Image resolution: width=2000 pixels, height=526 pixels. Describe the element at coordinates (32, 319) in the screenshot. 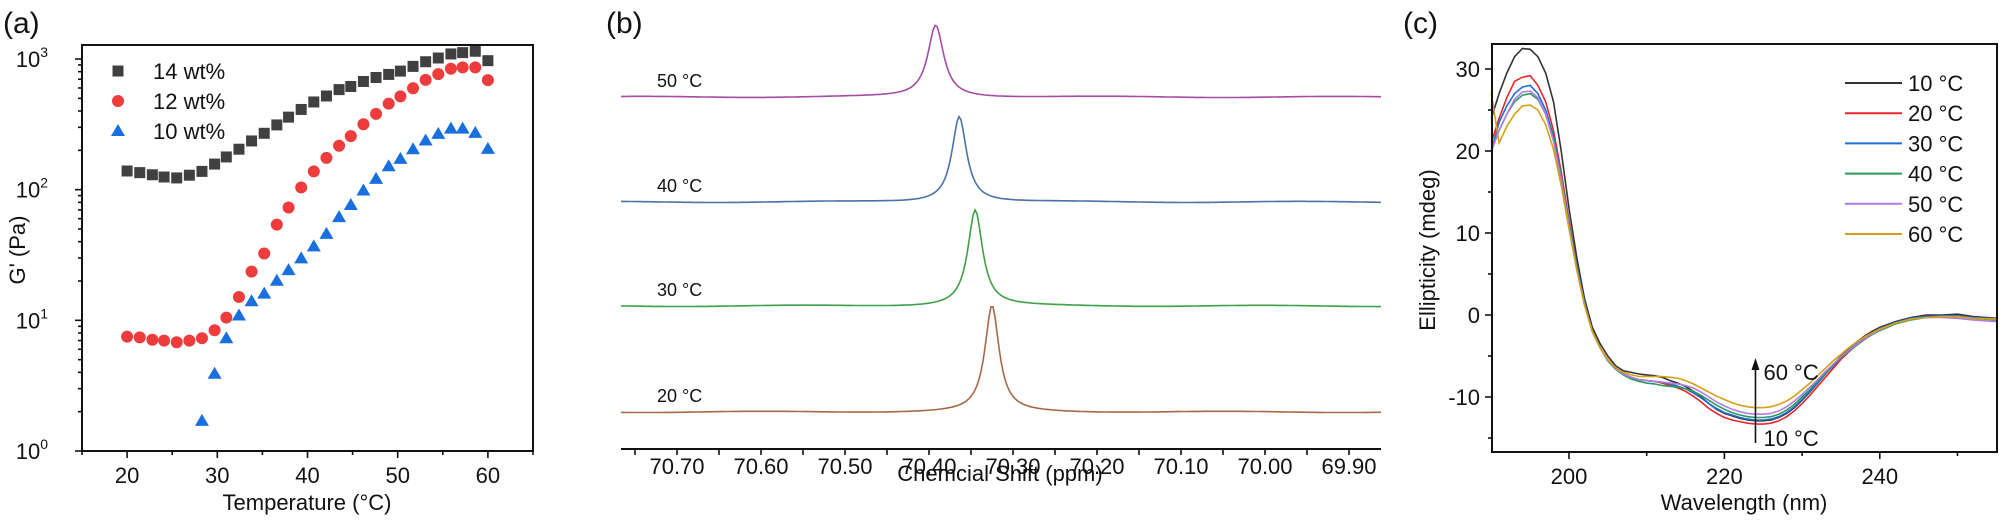

I see `y-tick-label: 10¹` at that location.